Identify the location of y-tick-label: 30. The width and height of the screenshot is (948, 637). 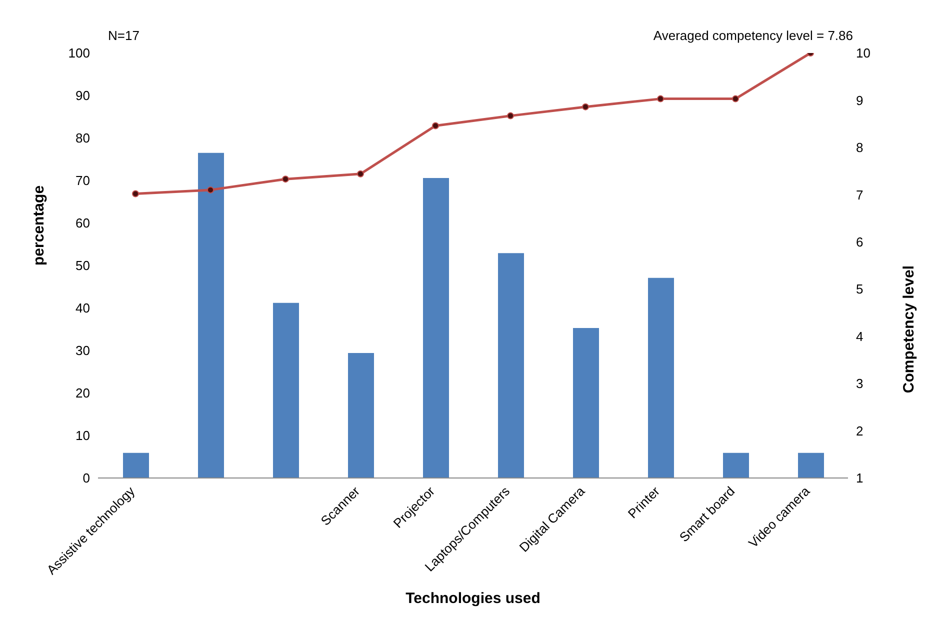
(83, 350).